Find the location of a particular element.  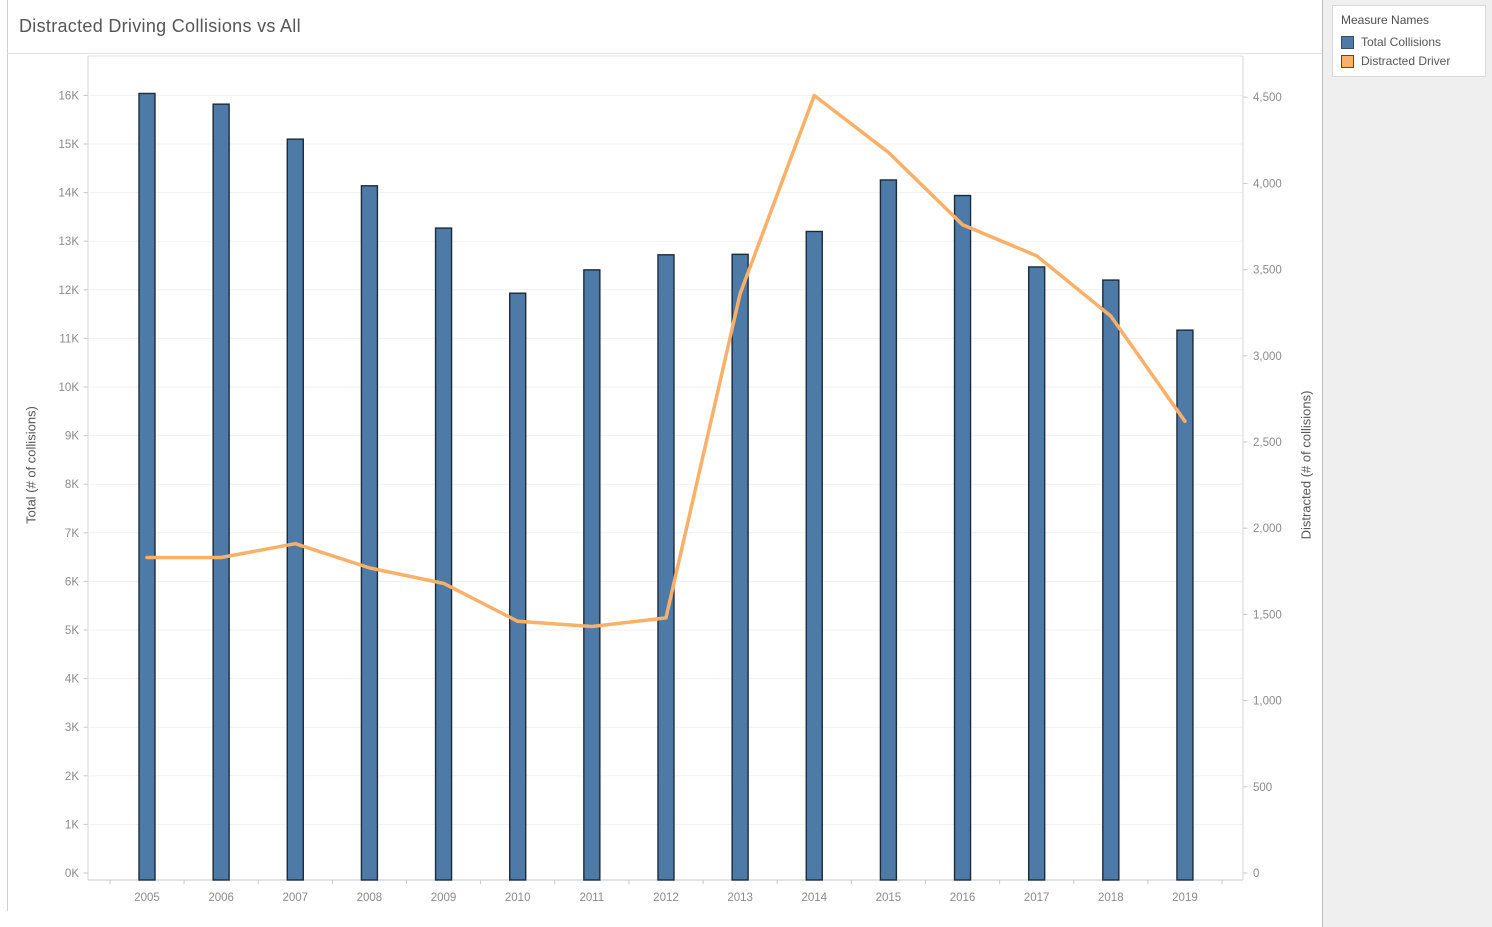

chart-title-block: Distracted Driving Collisions vs All is located at coordinates (665, 27).